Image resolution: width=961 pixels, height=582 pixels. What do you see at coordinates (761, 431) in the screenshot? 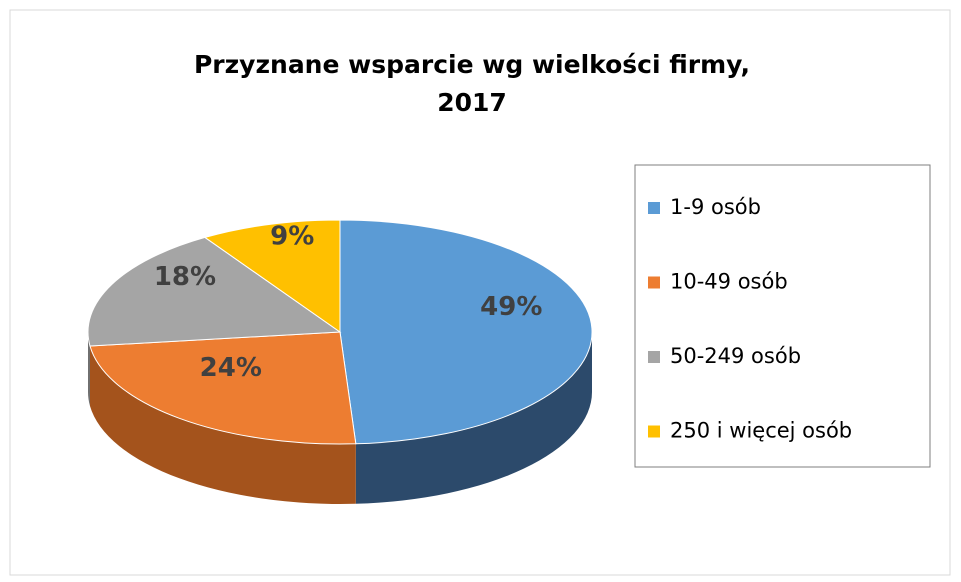
I see `legend-label: 250 i więcej osób` at bounding box center [761, 431].